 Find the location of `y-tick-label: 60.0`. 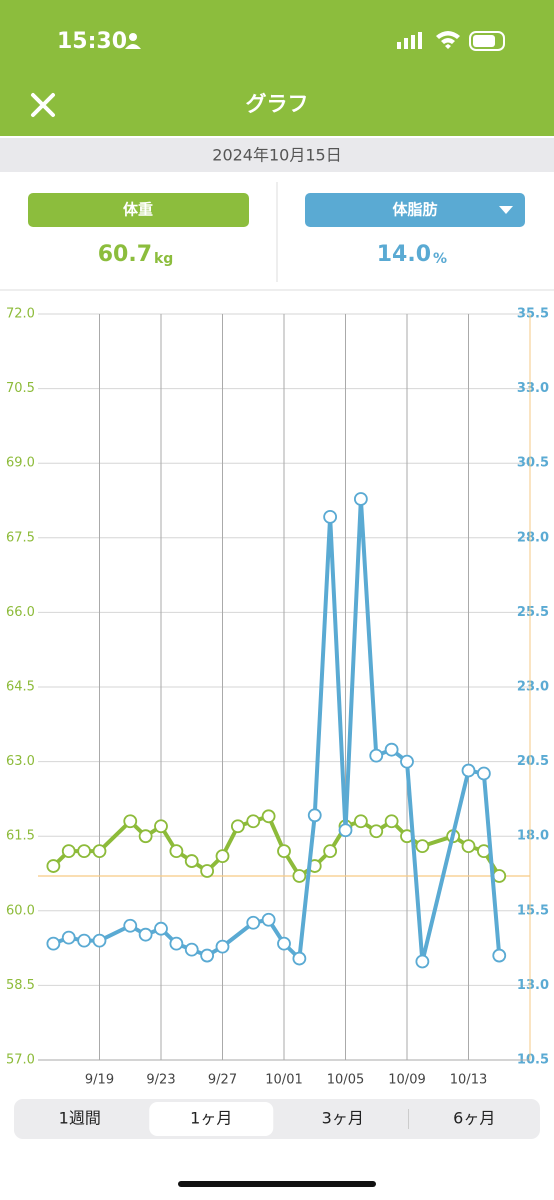

y-tick-label: 60.0 is located at coordinates (20, 910).